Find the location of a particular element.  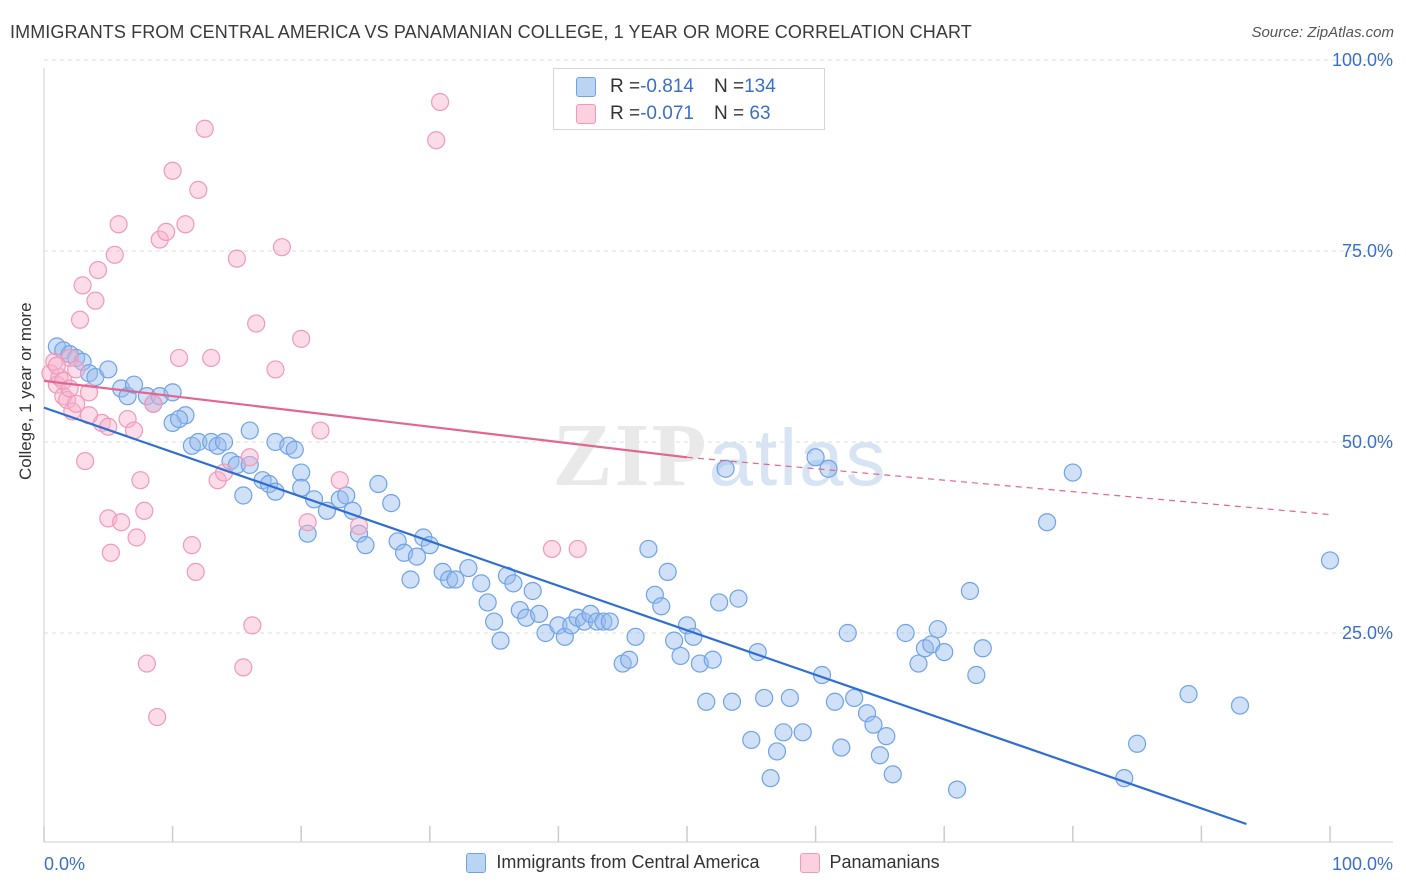

watermark: ZIPatlas is located at coordinates (719, 455).